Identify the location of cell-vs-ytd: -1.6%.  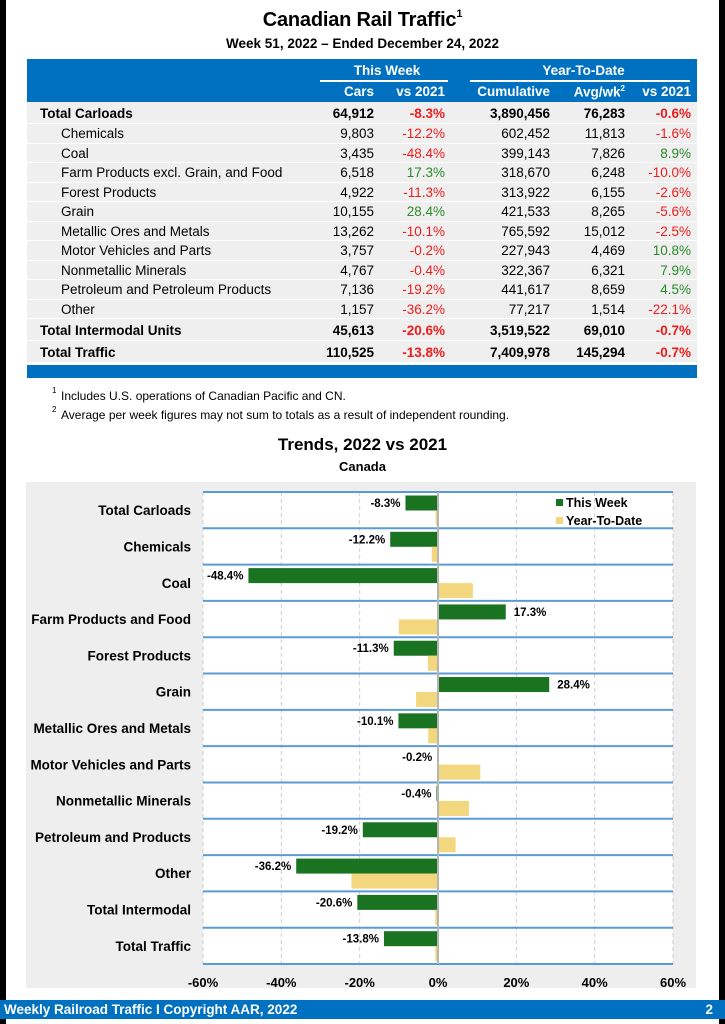
(673, 133).